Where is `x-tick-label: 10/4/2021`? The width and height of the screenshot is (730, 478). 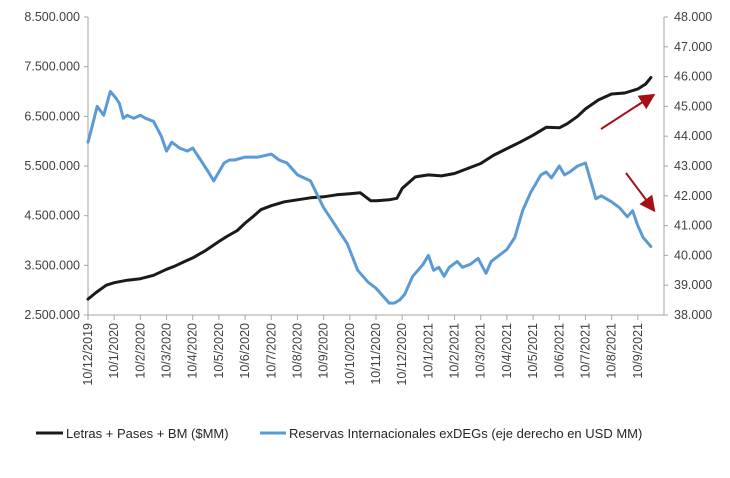 x-tick-label: 10/4/2021 is located at coordinates (507, 351).